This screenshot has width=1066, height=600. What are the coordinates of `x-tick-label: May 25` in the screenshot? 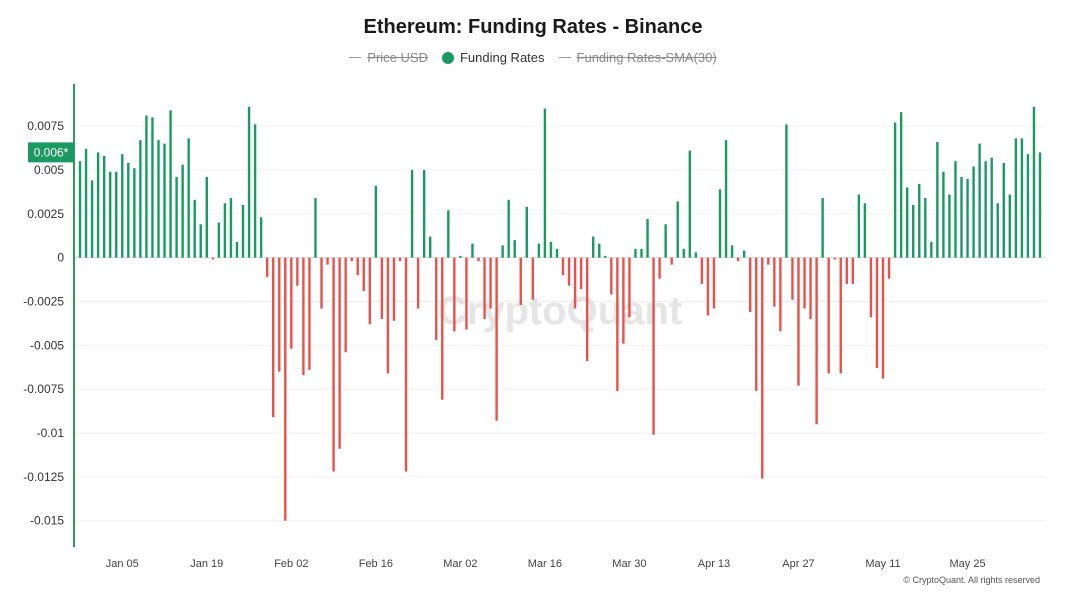 It's located at (968, 564).